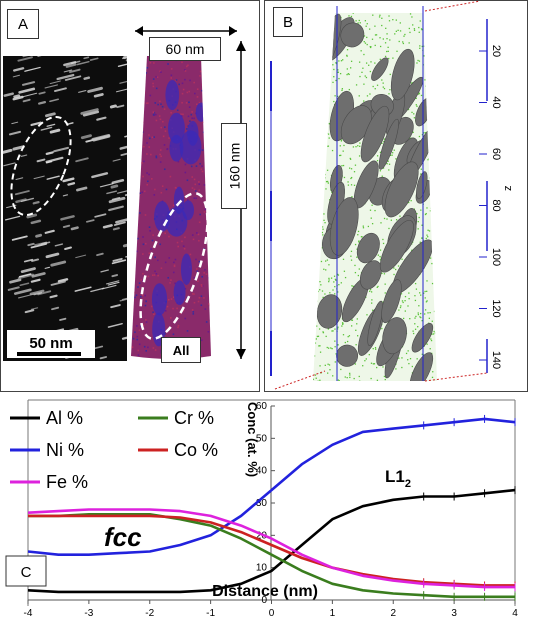  I want to click on element-tag: All, so click(181, 350).